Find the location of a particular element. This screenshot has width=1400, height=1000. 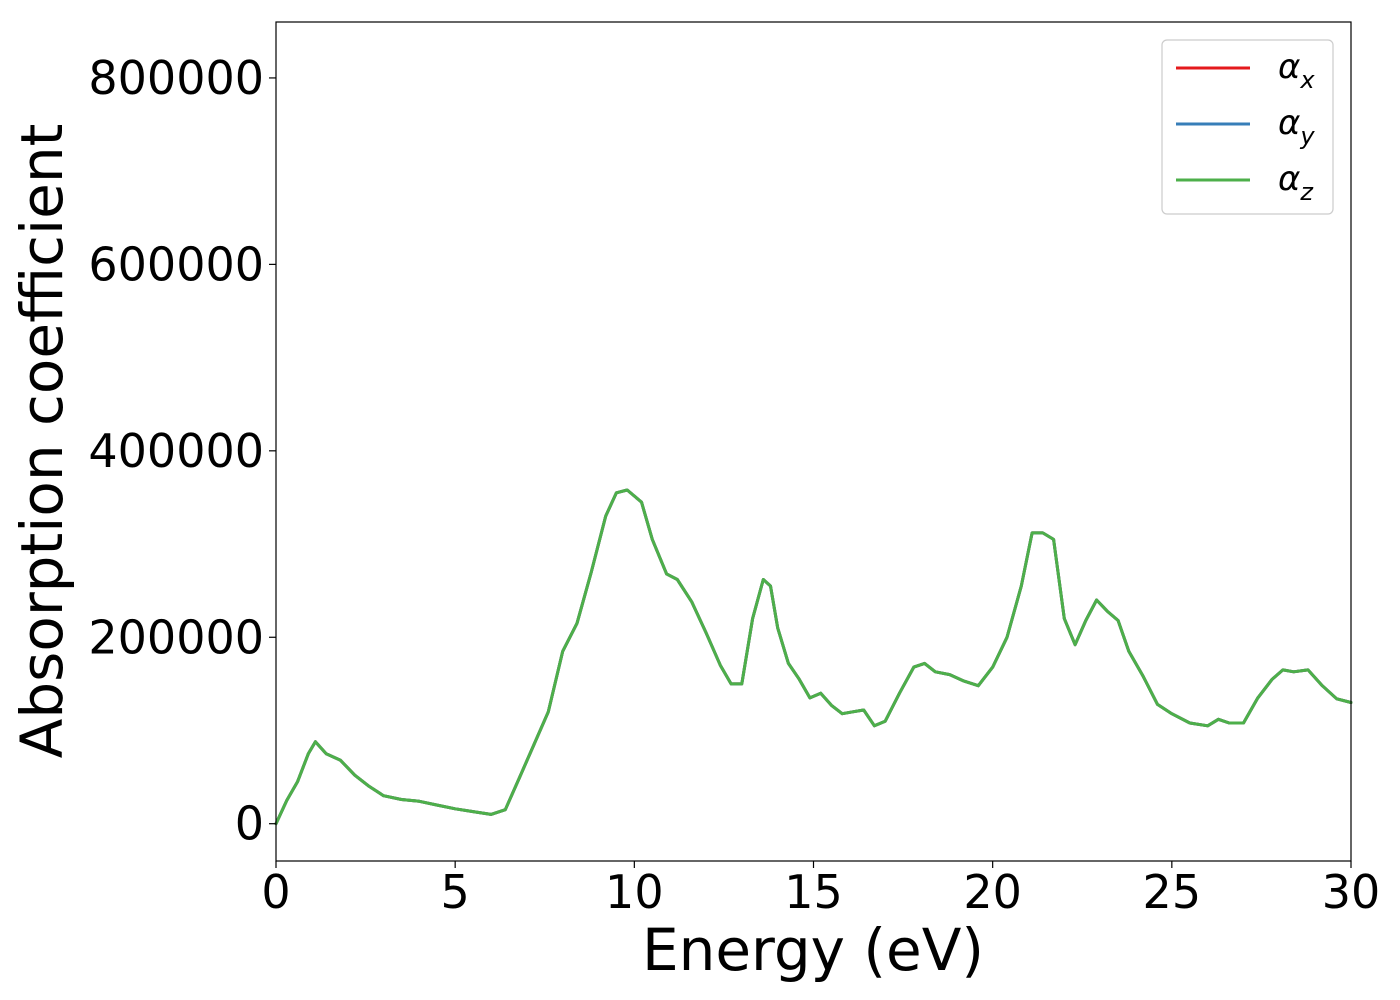

x-axis-title: Energy (eV) is located at coordinates (813, 950).